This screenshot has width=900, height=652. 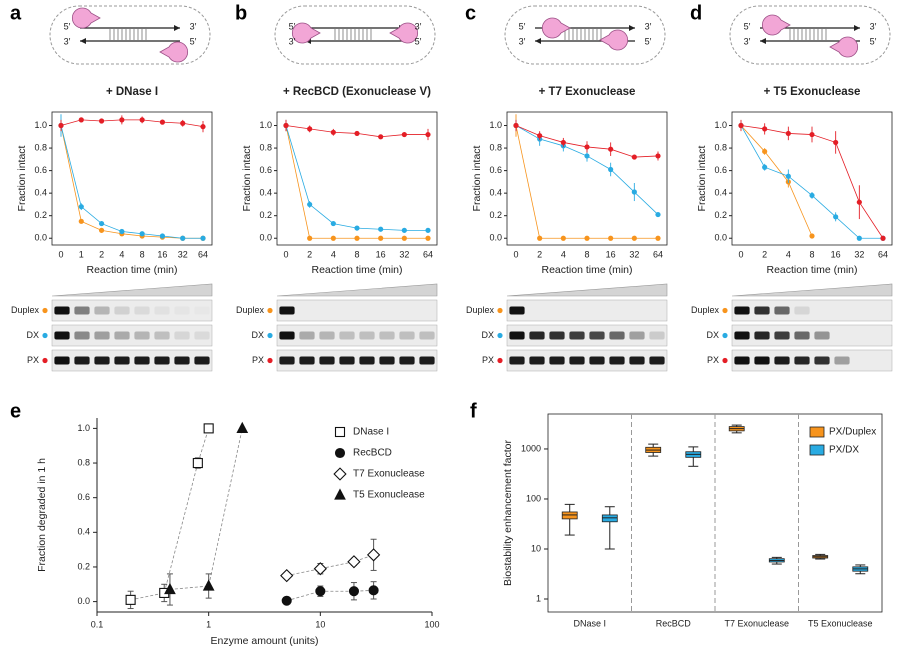 I want to click on legend-label: T5 Exonuclease, so click(x=389, y=495).